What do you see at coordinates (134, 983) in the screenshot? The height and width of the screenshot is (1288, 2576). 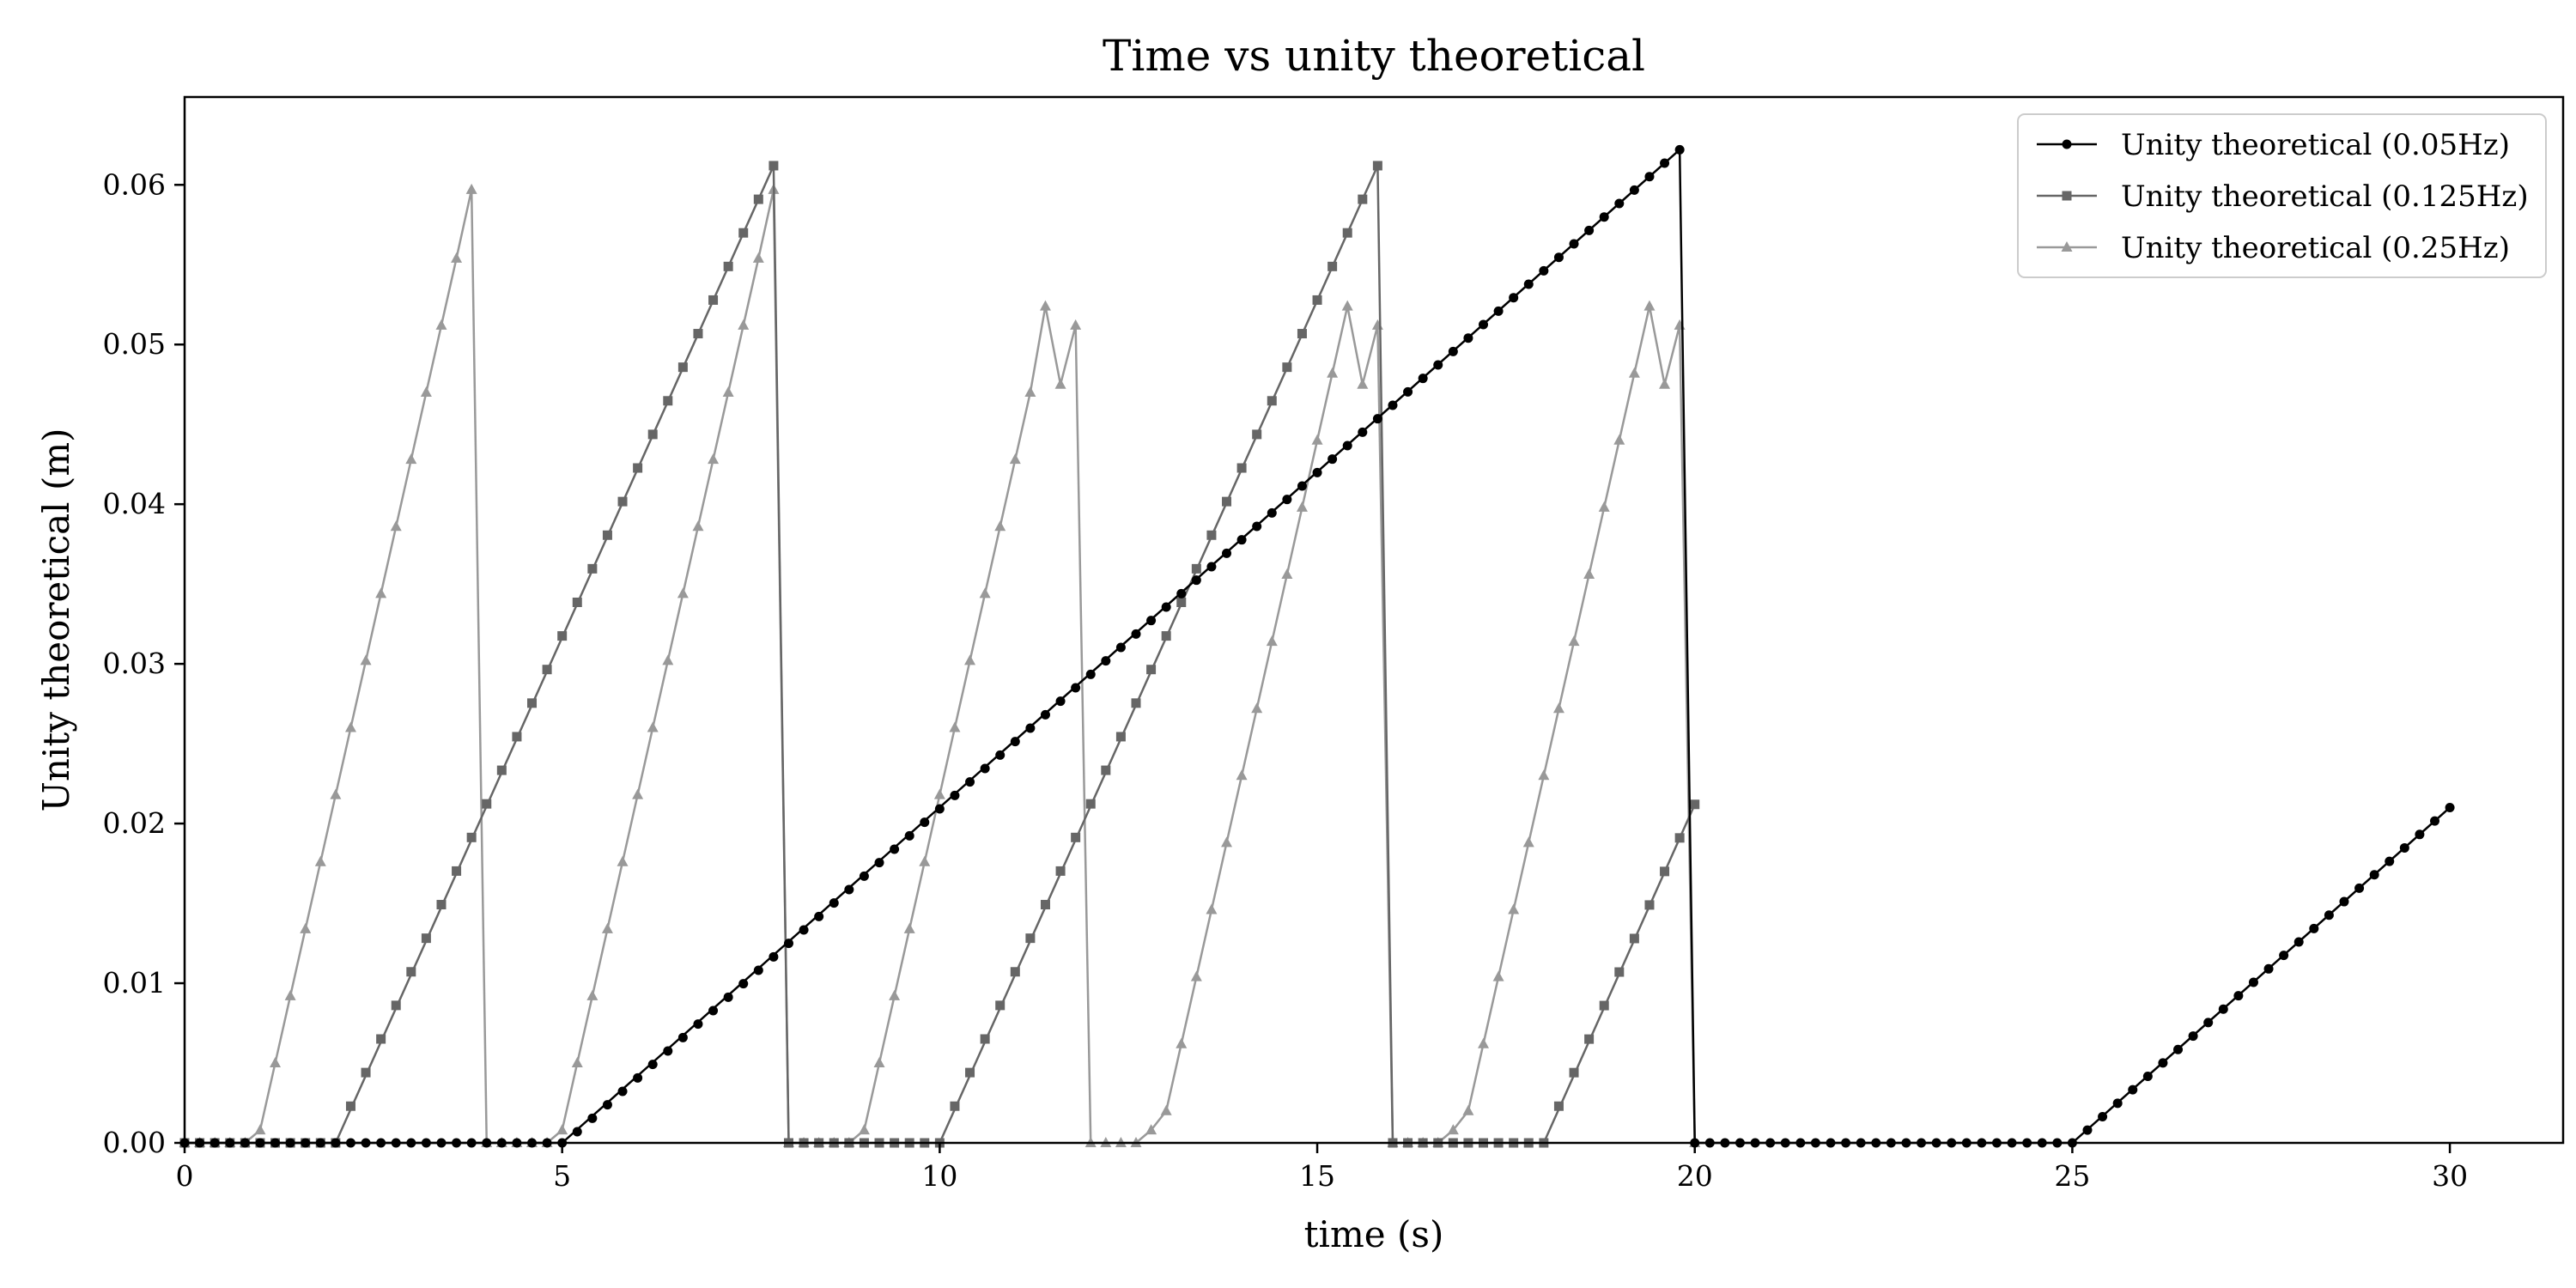 I see `y-tick-label: 0.01` at bounding box center [134, 983].